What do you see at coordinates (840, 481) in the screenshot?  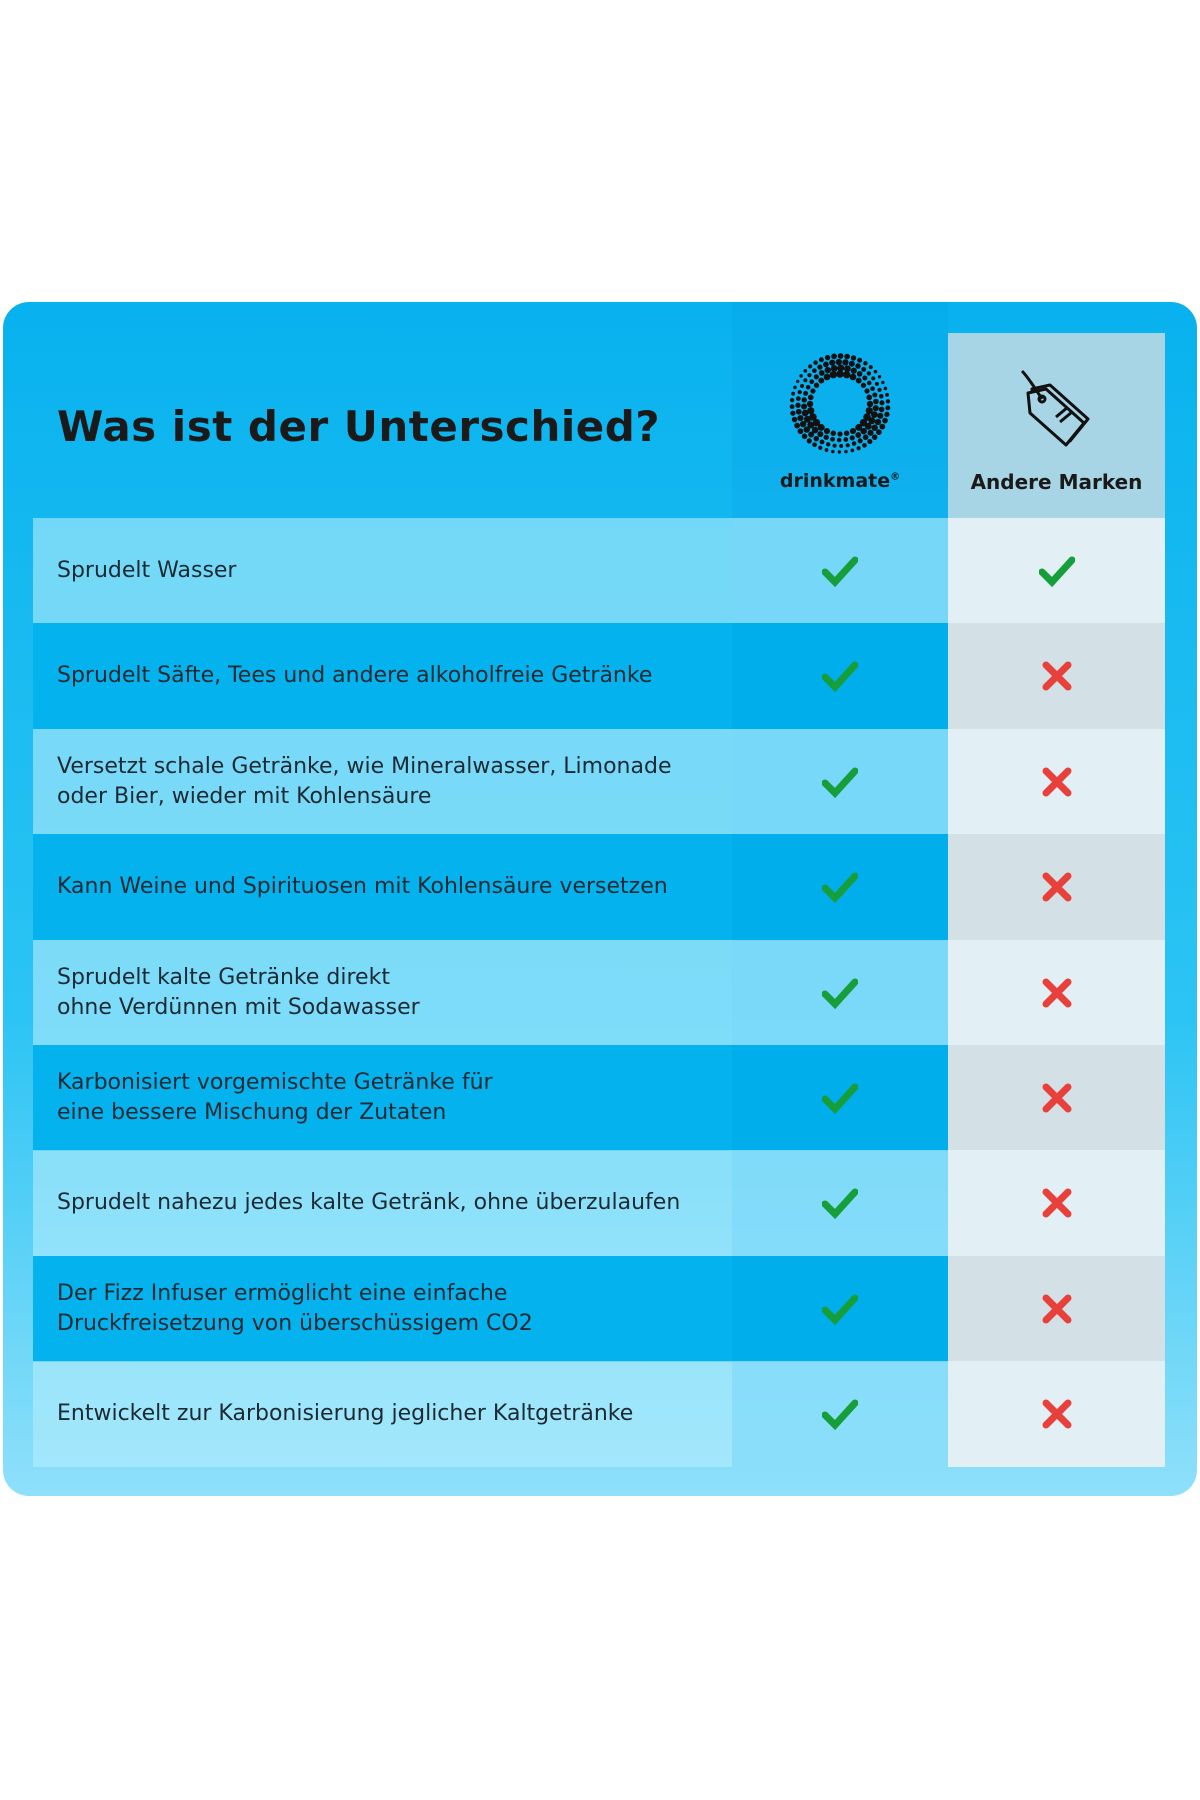 I see `brand-name: drinkmate®` at bounding box center [840, 481].